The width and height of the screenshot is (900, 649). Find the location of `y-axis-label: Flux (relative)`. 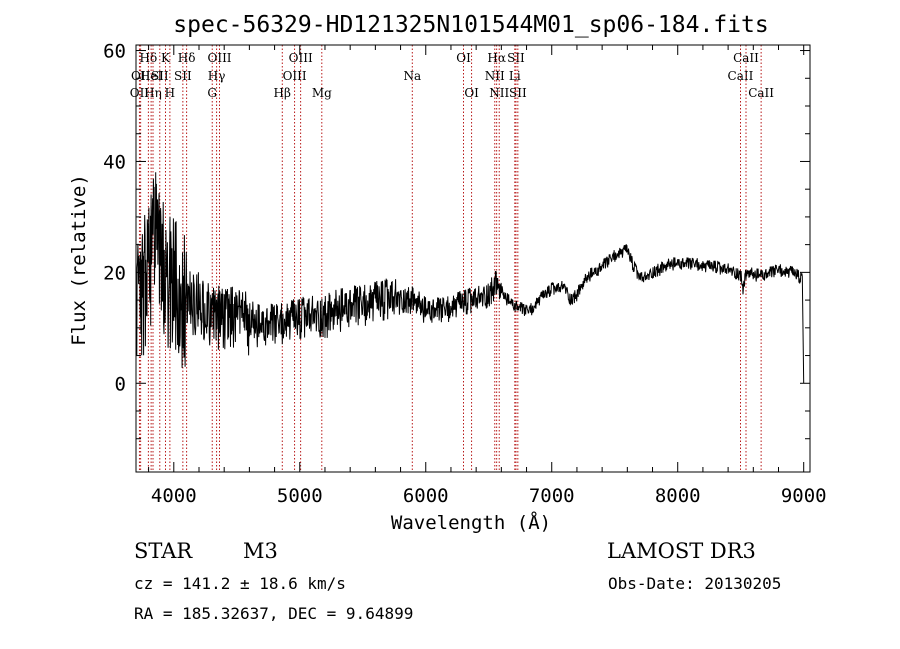

y-axis-label: Flux (relative) is located at coordinates (79, 260).